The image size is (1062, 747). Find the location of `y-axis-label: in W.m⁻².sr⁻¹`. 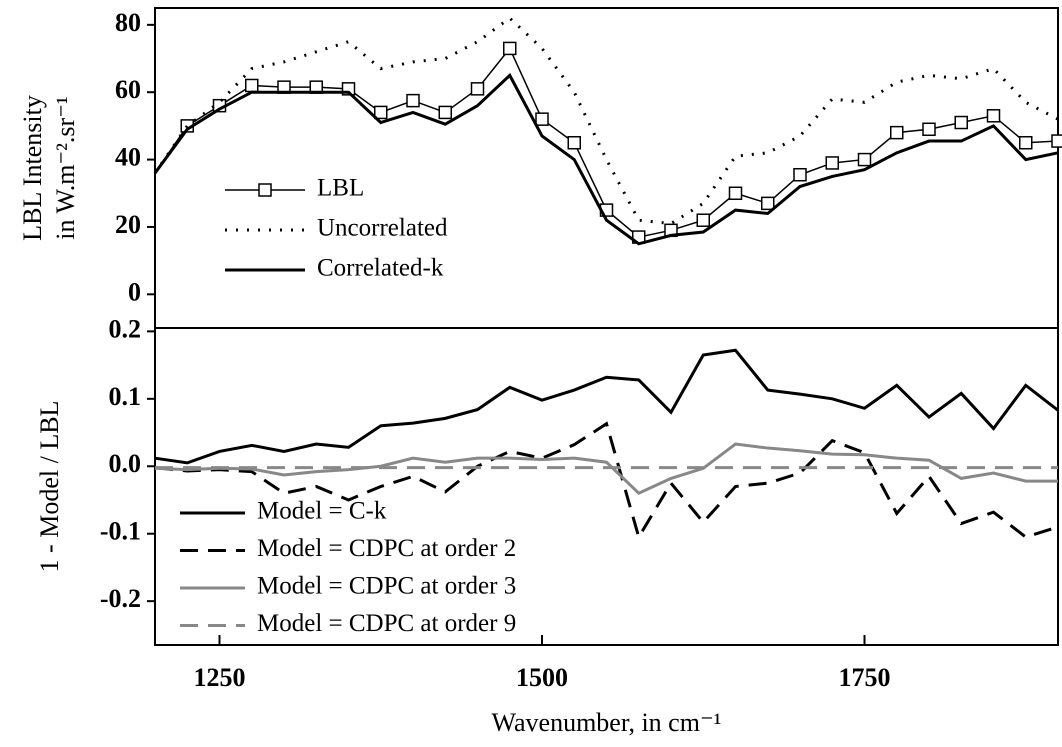

y-axis-label: in W.m⁻².sr⁻¹ is located at coordinates (65, 167).